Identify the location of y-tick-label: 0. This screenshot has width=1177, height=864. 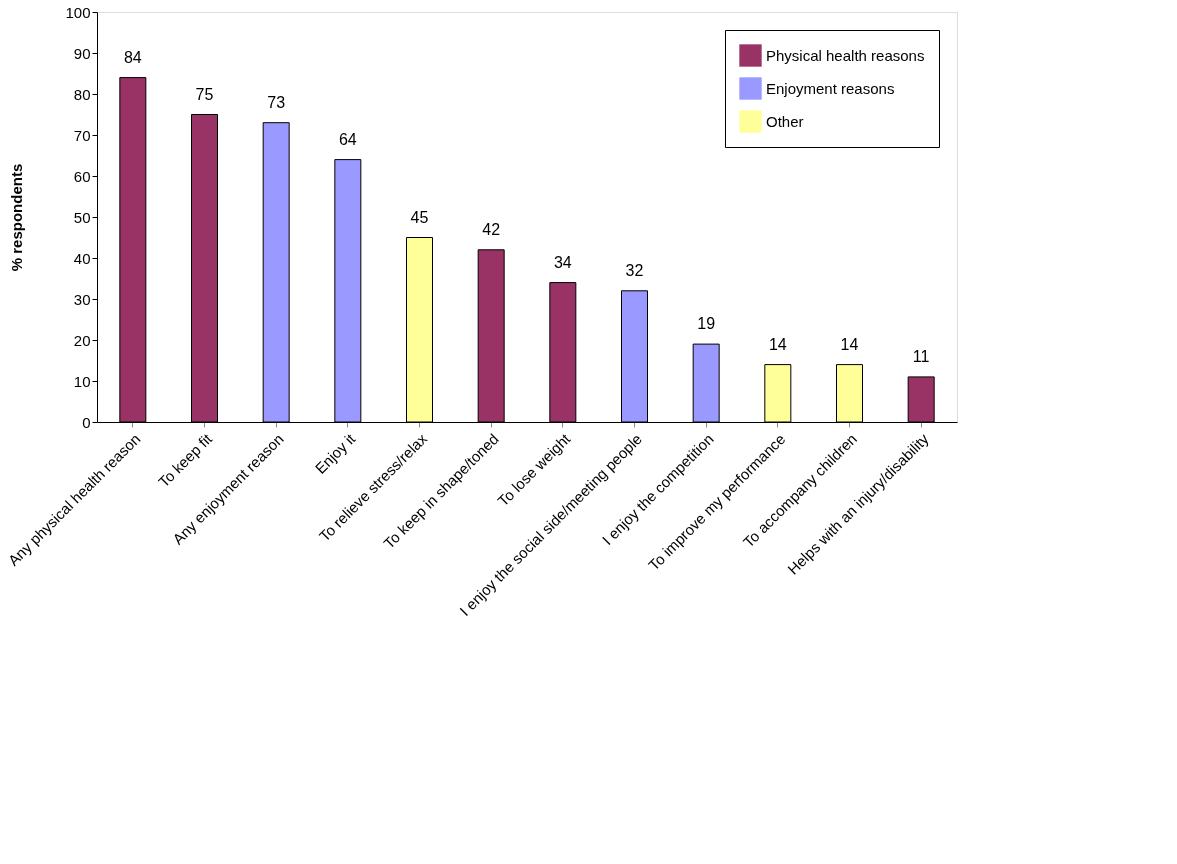
(86, 422).